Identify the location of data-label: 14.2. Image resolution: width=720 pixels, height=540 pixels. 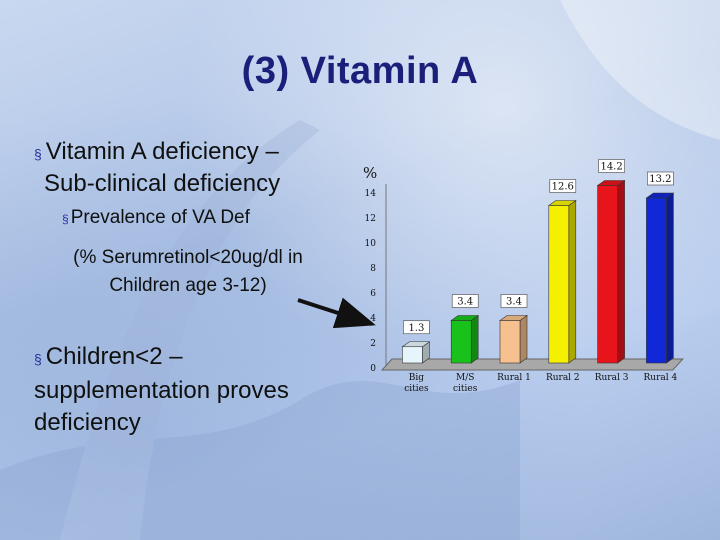
(611, 167).